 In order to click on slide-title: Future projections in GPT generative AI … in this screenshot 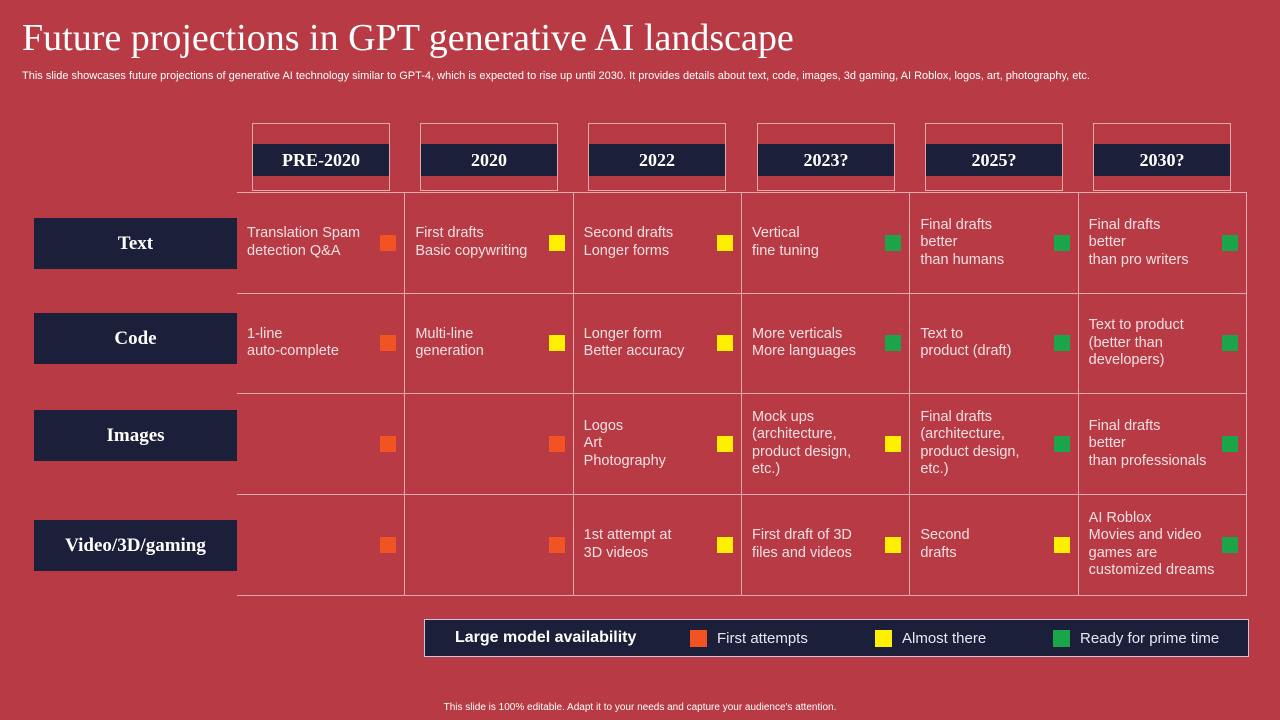, I will do `click(408, 38)`.